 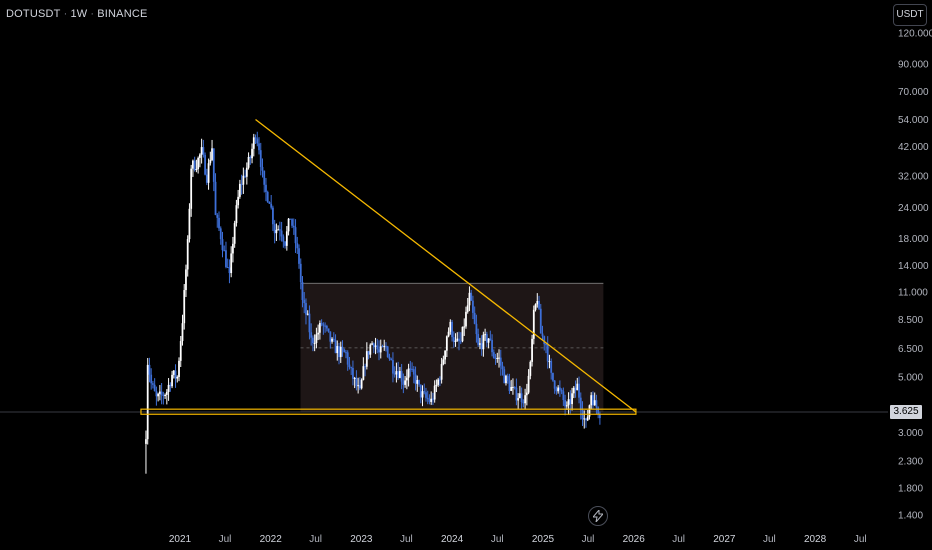 I want to click on y-tick-label: 14.000, so click(x=913, y=266).